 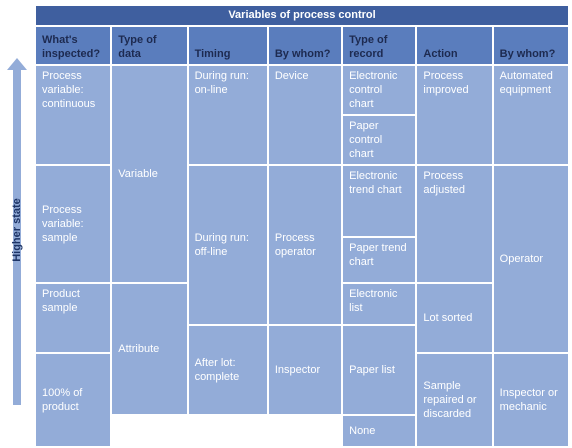 I want to click on cell-record: Paper control chart, so click(x=379, y=140).